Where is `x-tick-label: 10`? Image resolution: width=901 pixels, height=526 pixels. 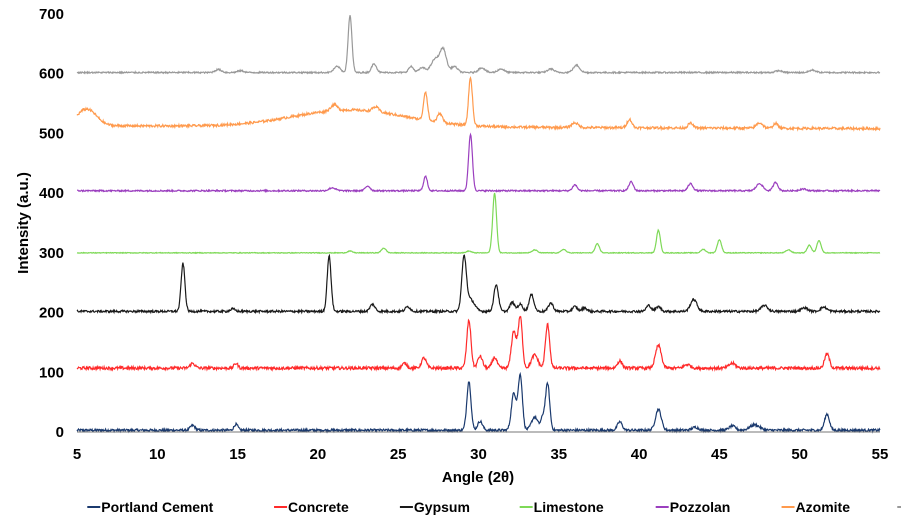
x-tick-label: 10 is located at coordinates (157, 454).